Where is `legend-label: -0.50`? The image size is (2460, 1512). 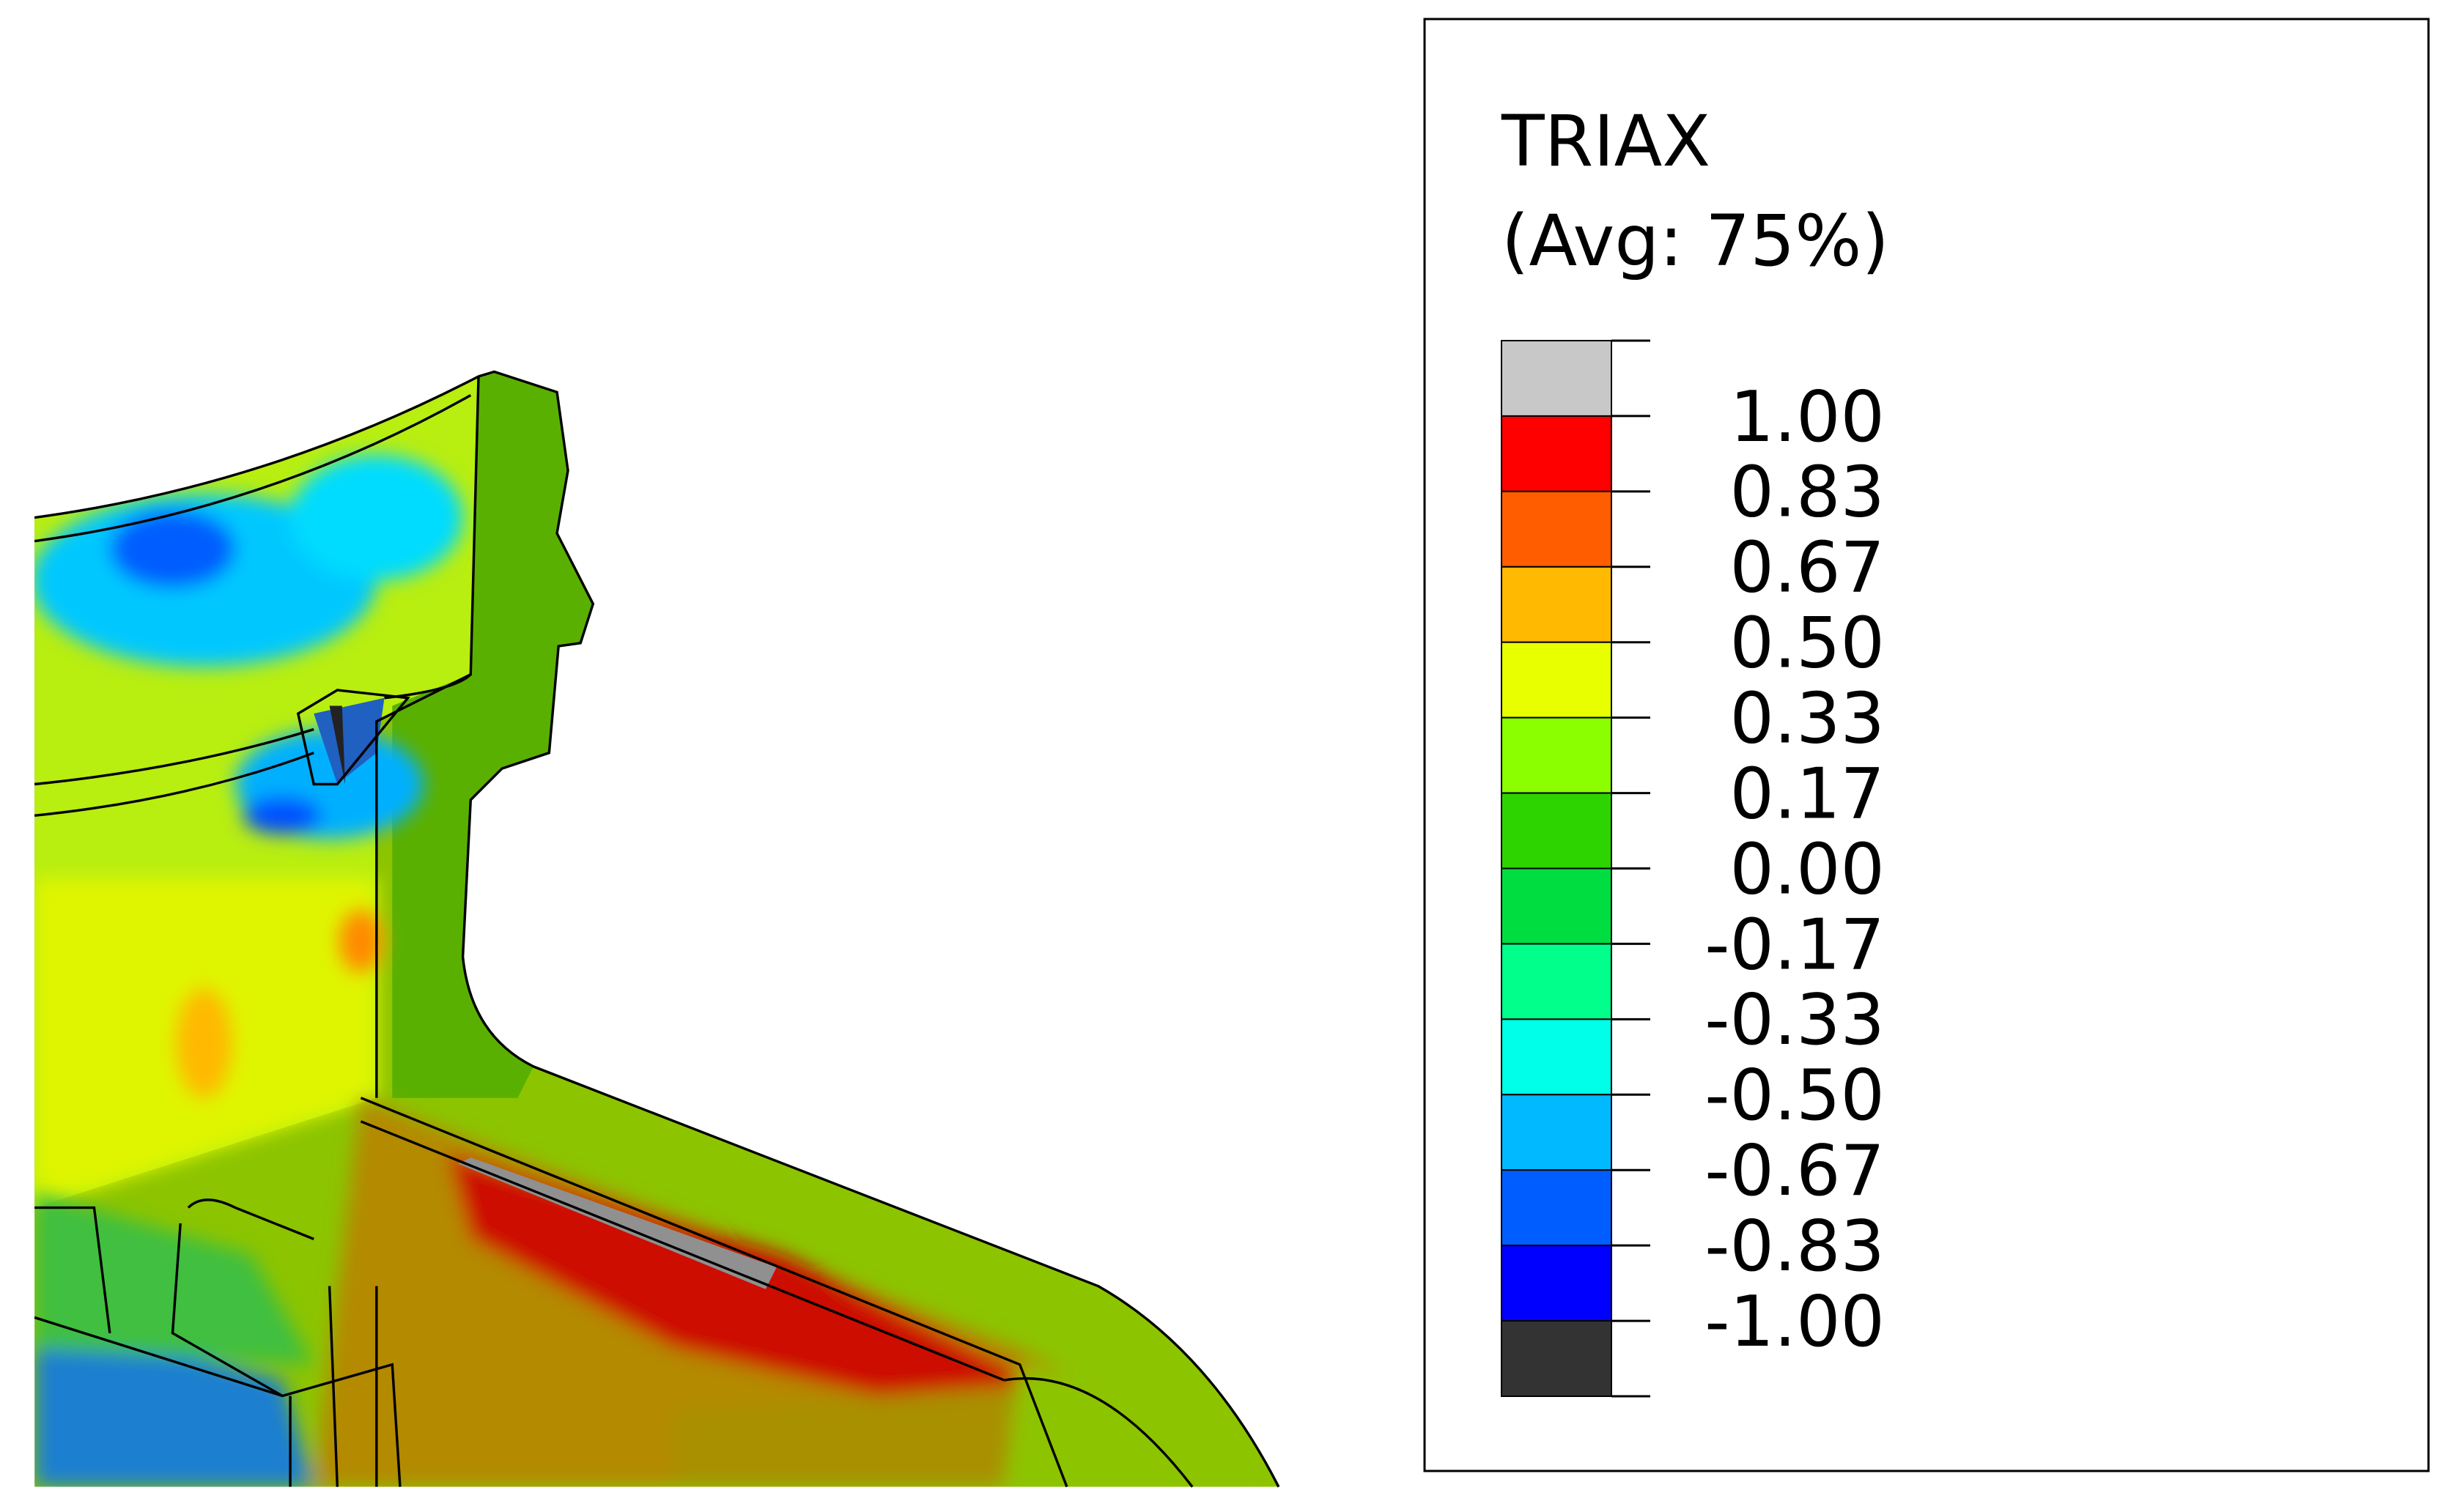 legend-label: -0.50 is located at coordinates (1794, 1096).